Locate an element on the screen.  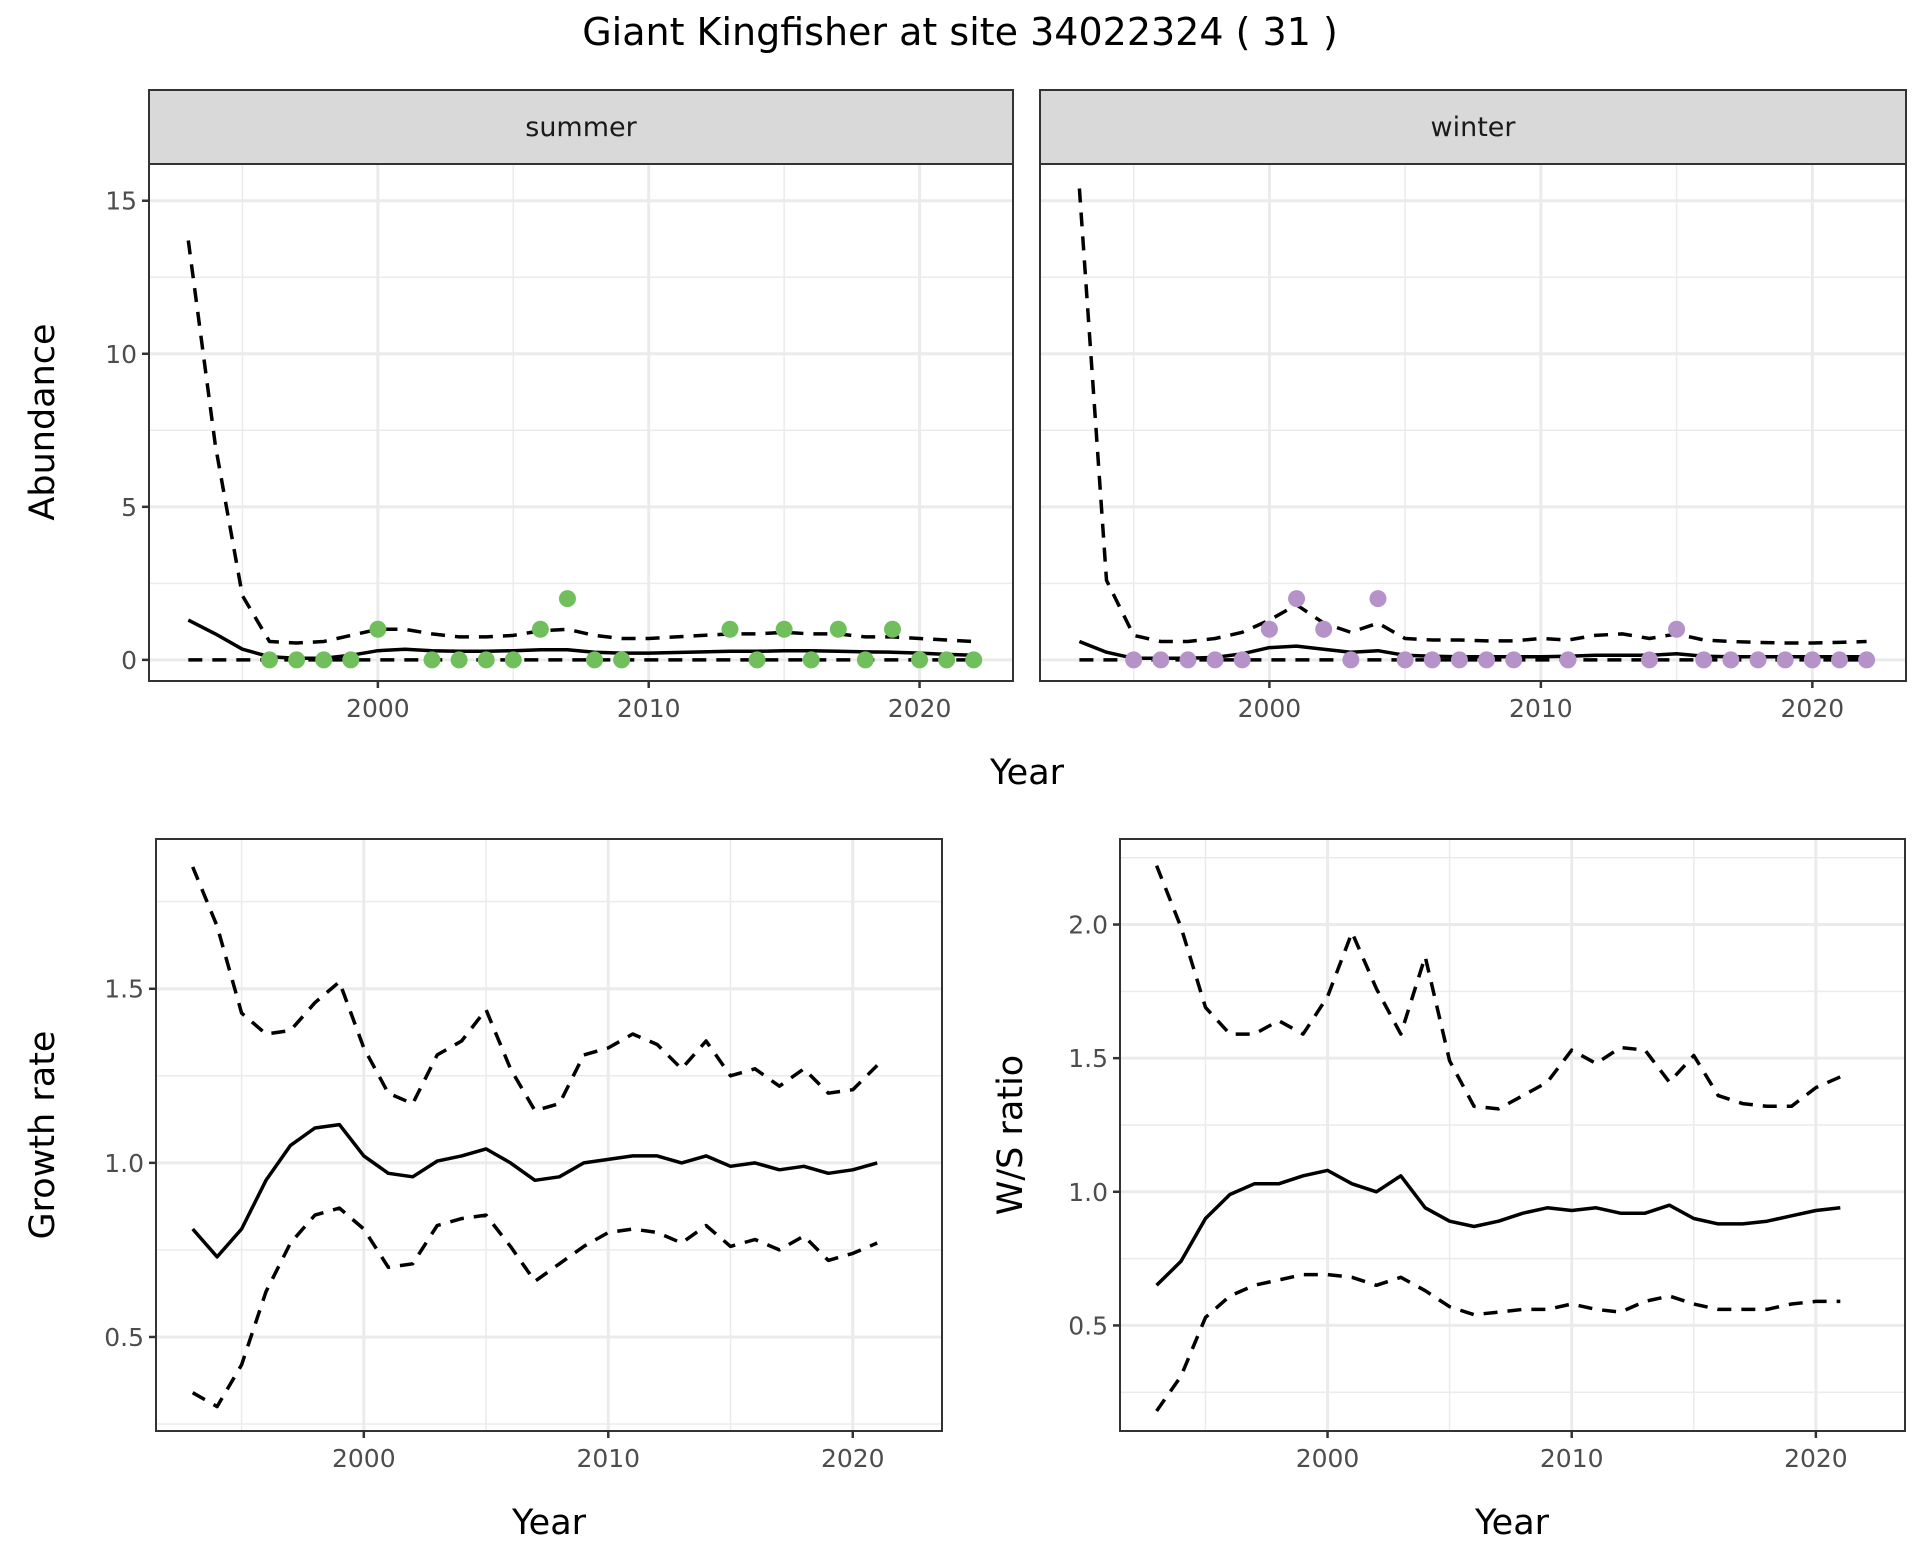
y-axis-title: Abundance is located at coordinates (43, 421).